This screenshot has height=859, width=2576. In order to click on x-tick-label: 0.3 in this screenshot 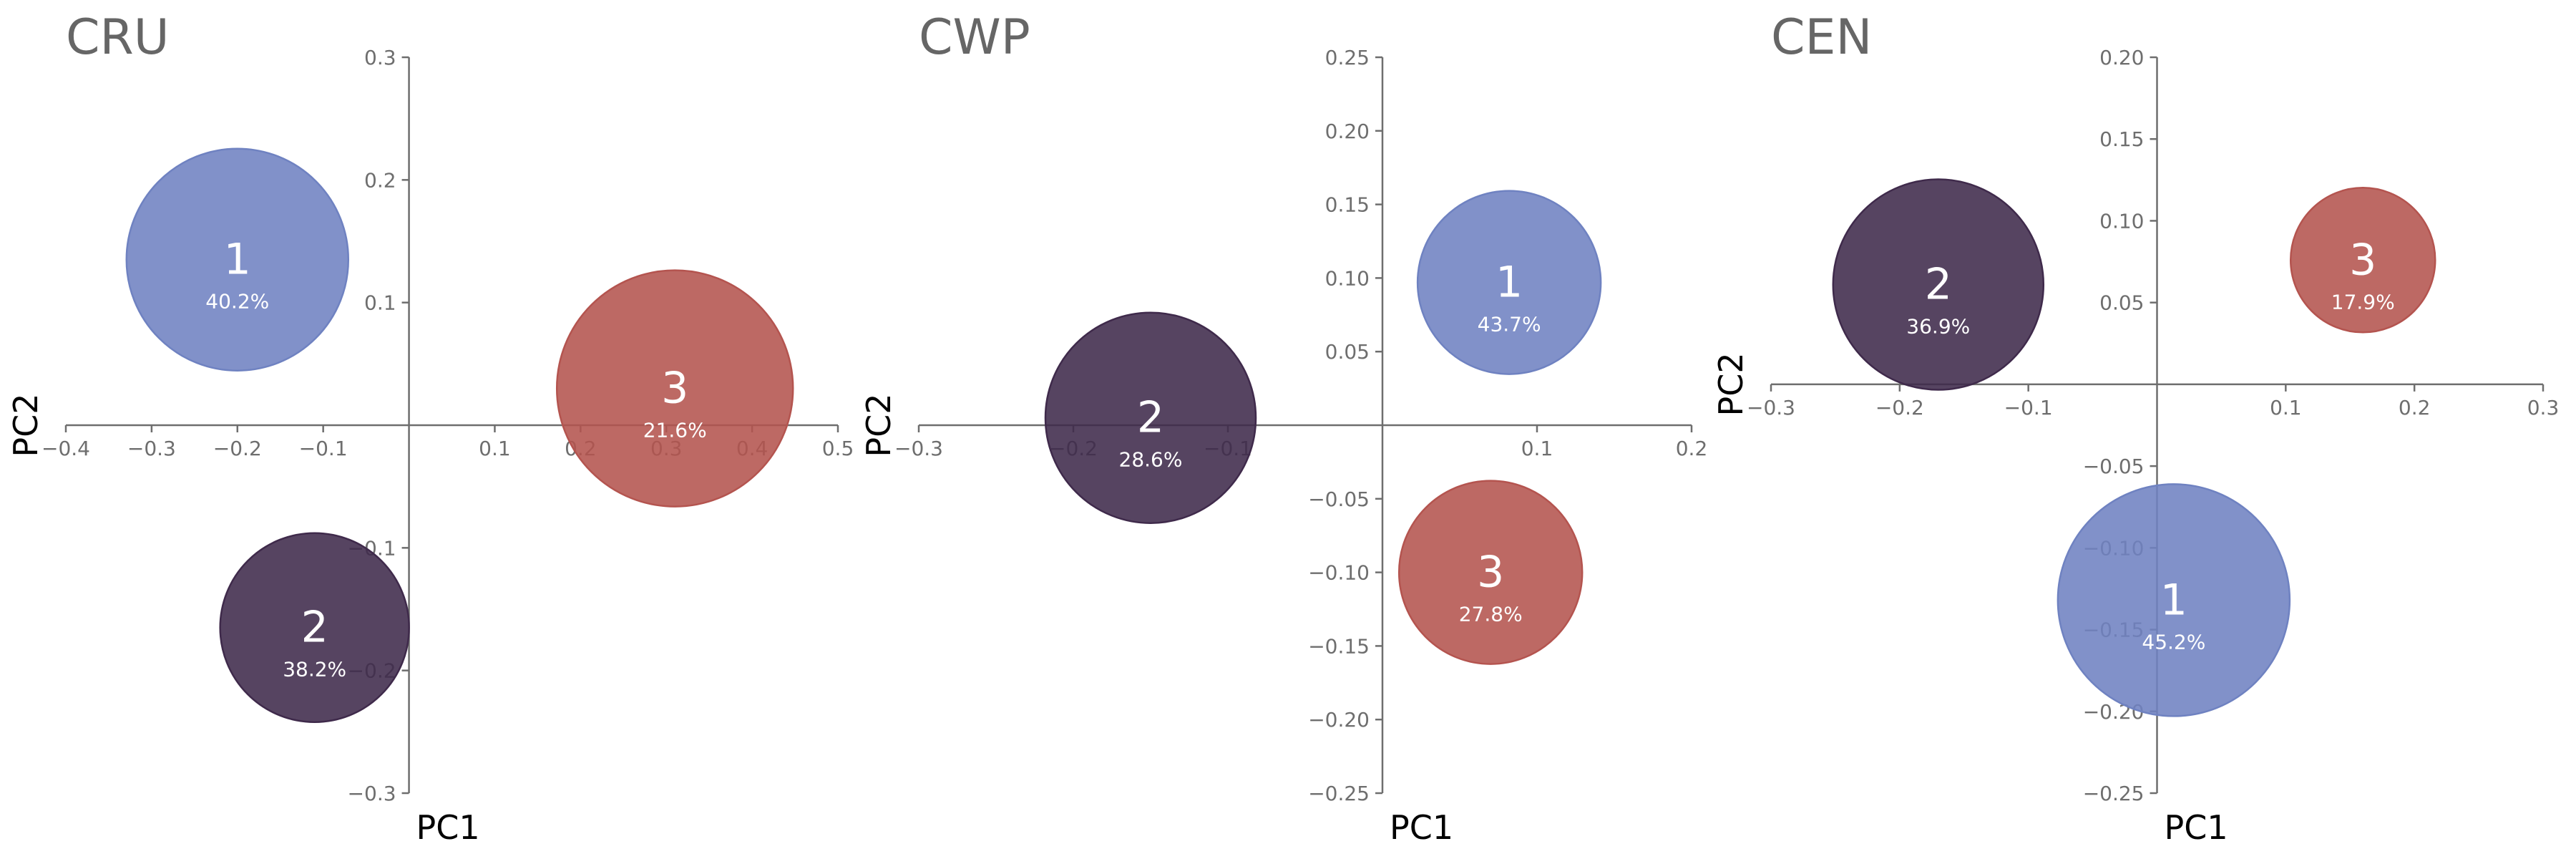, I will do `click(2543, 407)`.